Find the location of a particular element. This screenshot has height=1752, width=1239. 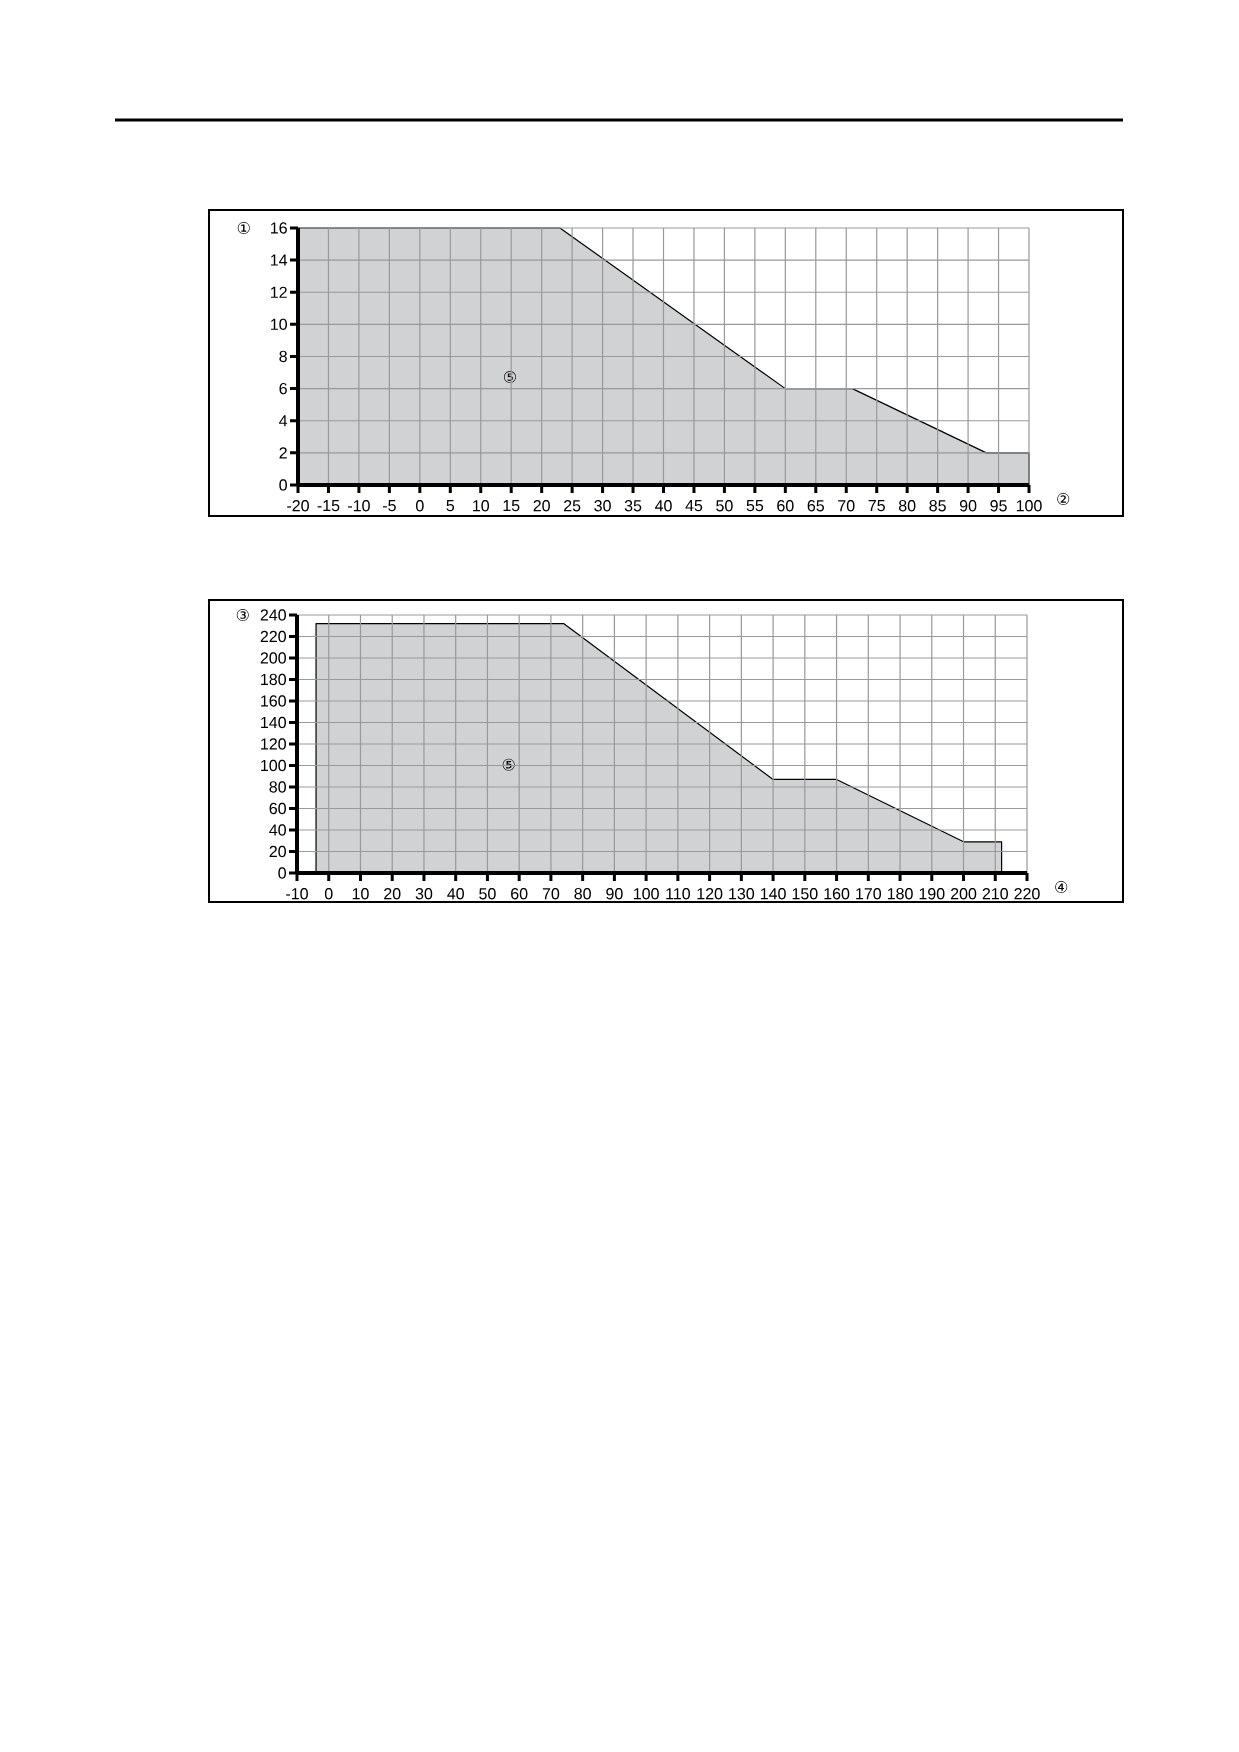

y-tick-label: 20 is located at coordinates (277, 851).